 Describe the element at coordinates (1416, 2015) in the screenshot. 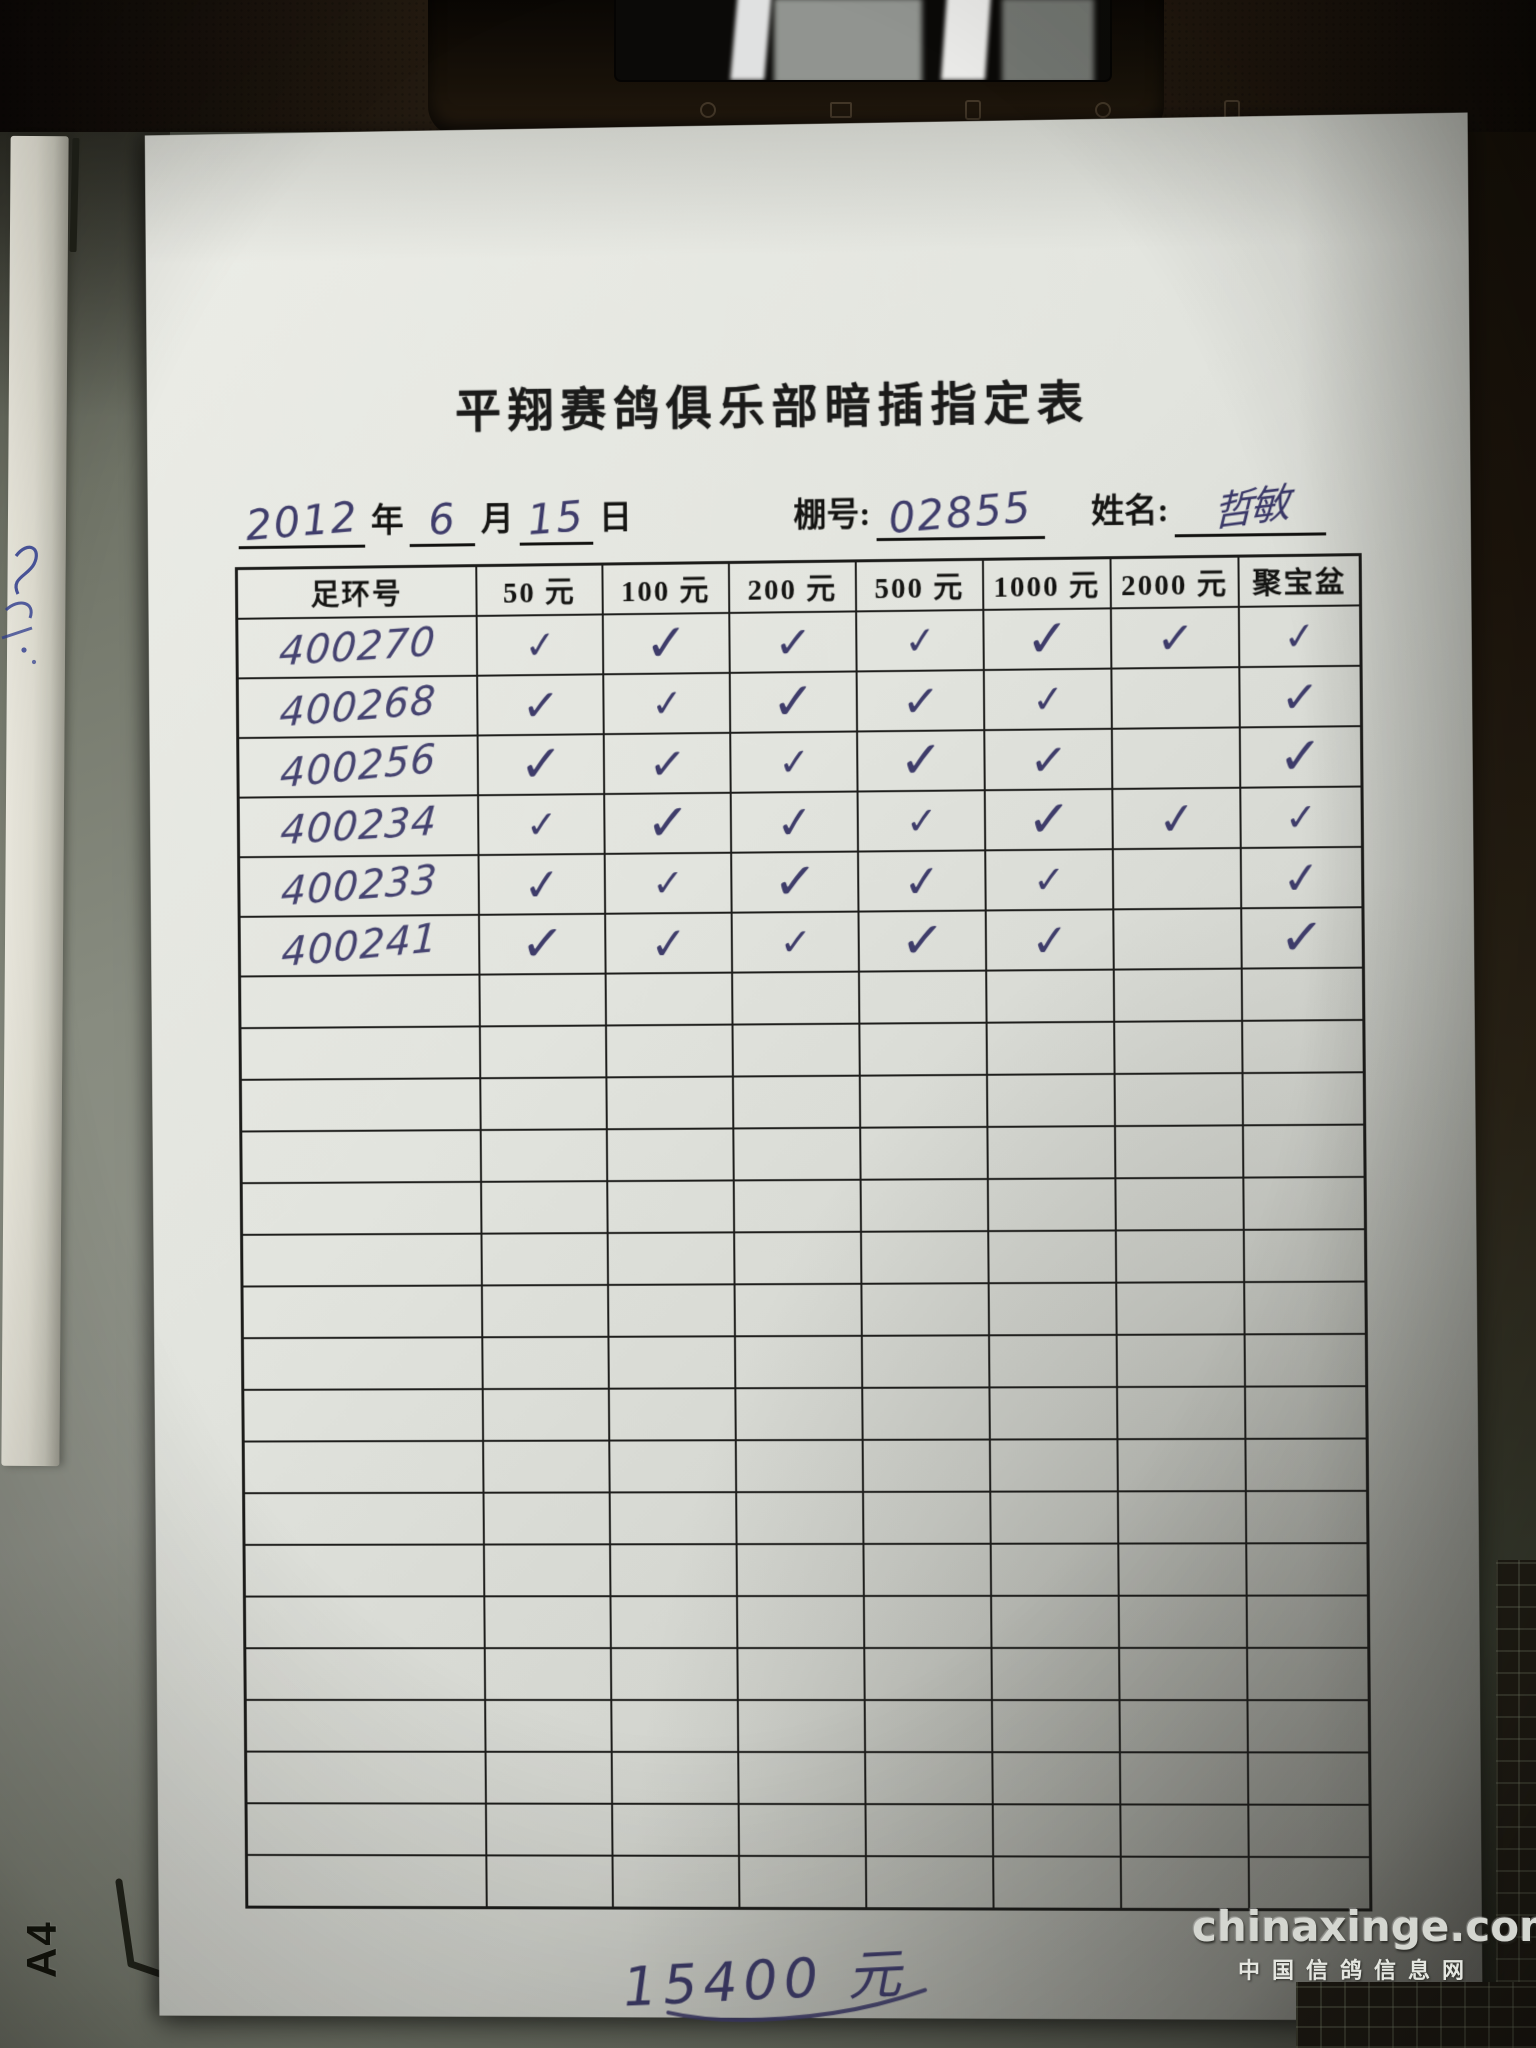

I see `grid-texture-corner` at that location.